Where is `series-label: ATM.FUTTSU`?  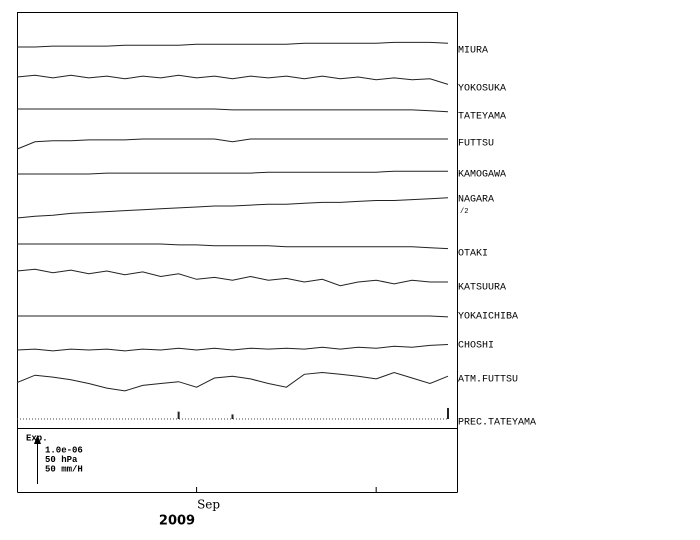 series-label: ATM.FUTTSU is located at coordinates (488, 380).